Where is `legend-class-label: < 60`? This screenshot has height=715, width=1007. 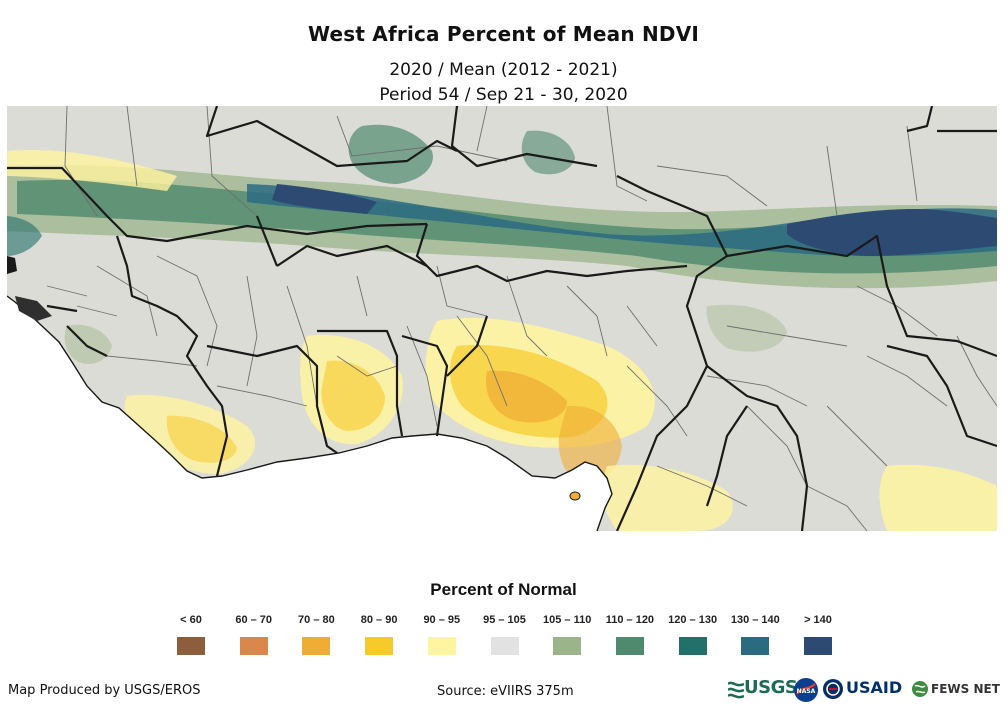 legend-class-label: < 60 is located at coordinates (191, 620).